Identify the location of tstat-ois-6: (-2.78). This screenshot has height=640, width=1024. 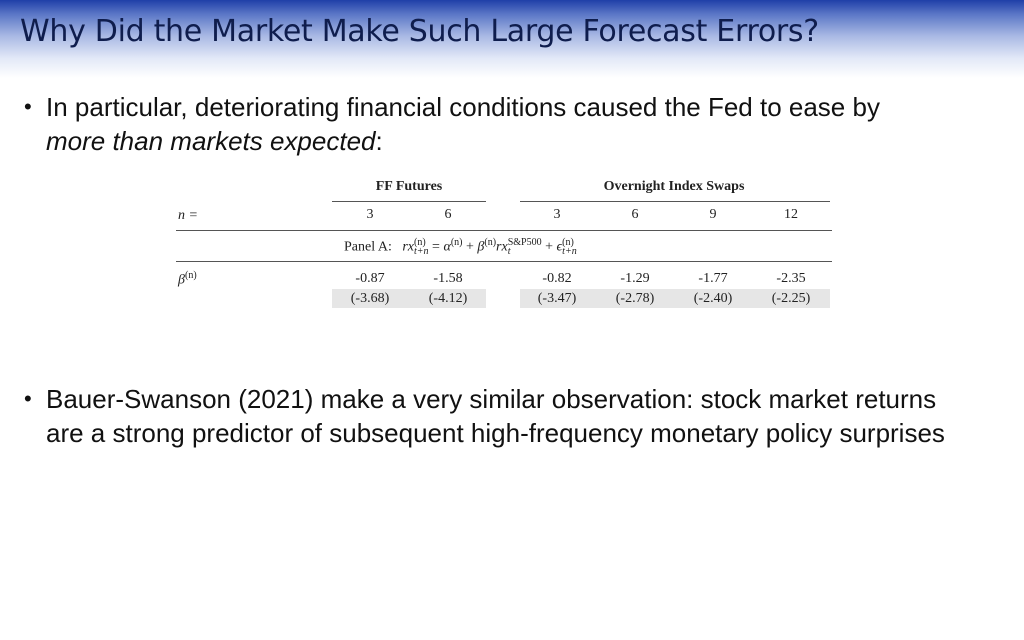
(635, 298).